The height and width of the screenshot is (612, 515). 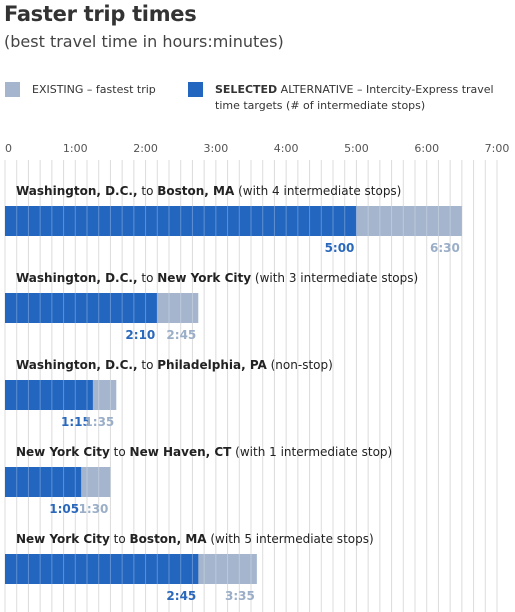 I want to click on value-label-selected: 2:45, so click(x=181, y=596).